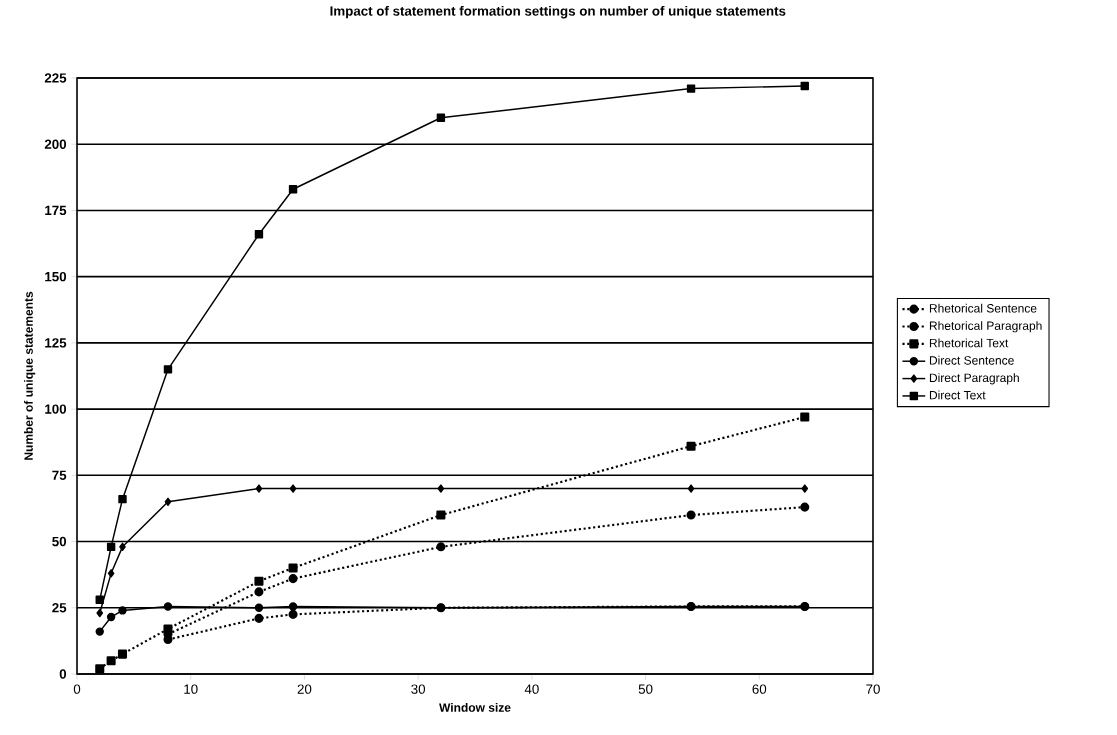 The height and width of the screenshot is (735, 1117). I want to click on x-tick-label: 60, so click(759, 689).